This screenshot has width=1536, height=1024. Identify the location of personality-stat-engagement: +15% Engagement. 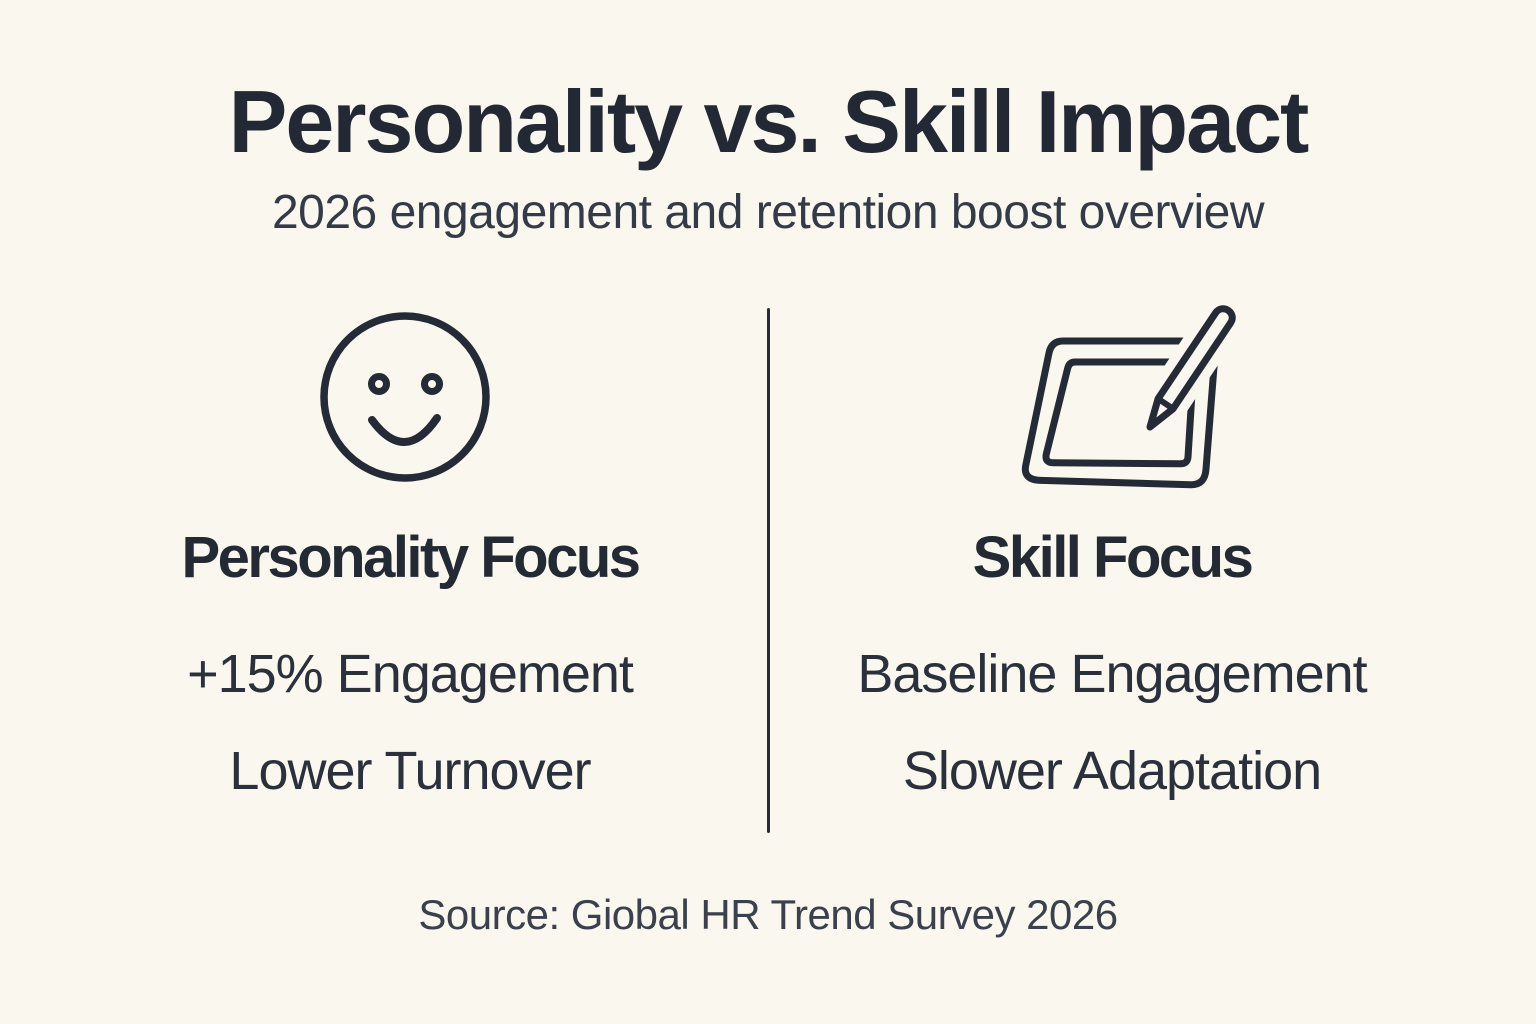
(410, 674).